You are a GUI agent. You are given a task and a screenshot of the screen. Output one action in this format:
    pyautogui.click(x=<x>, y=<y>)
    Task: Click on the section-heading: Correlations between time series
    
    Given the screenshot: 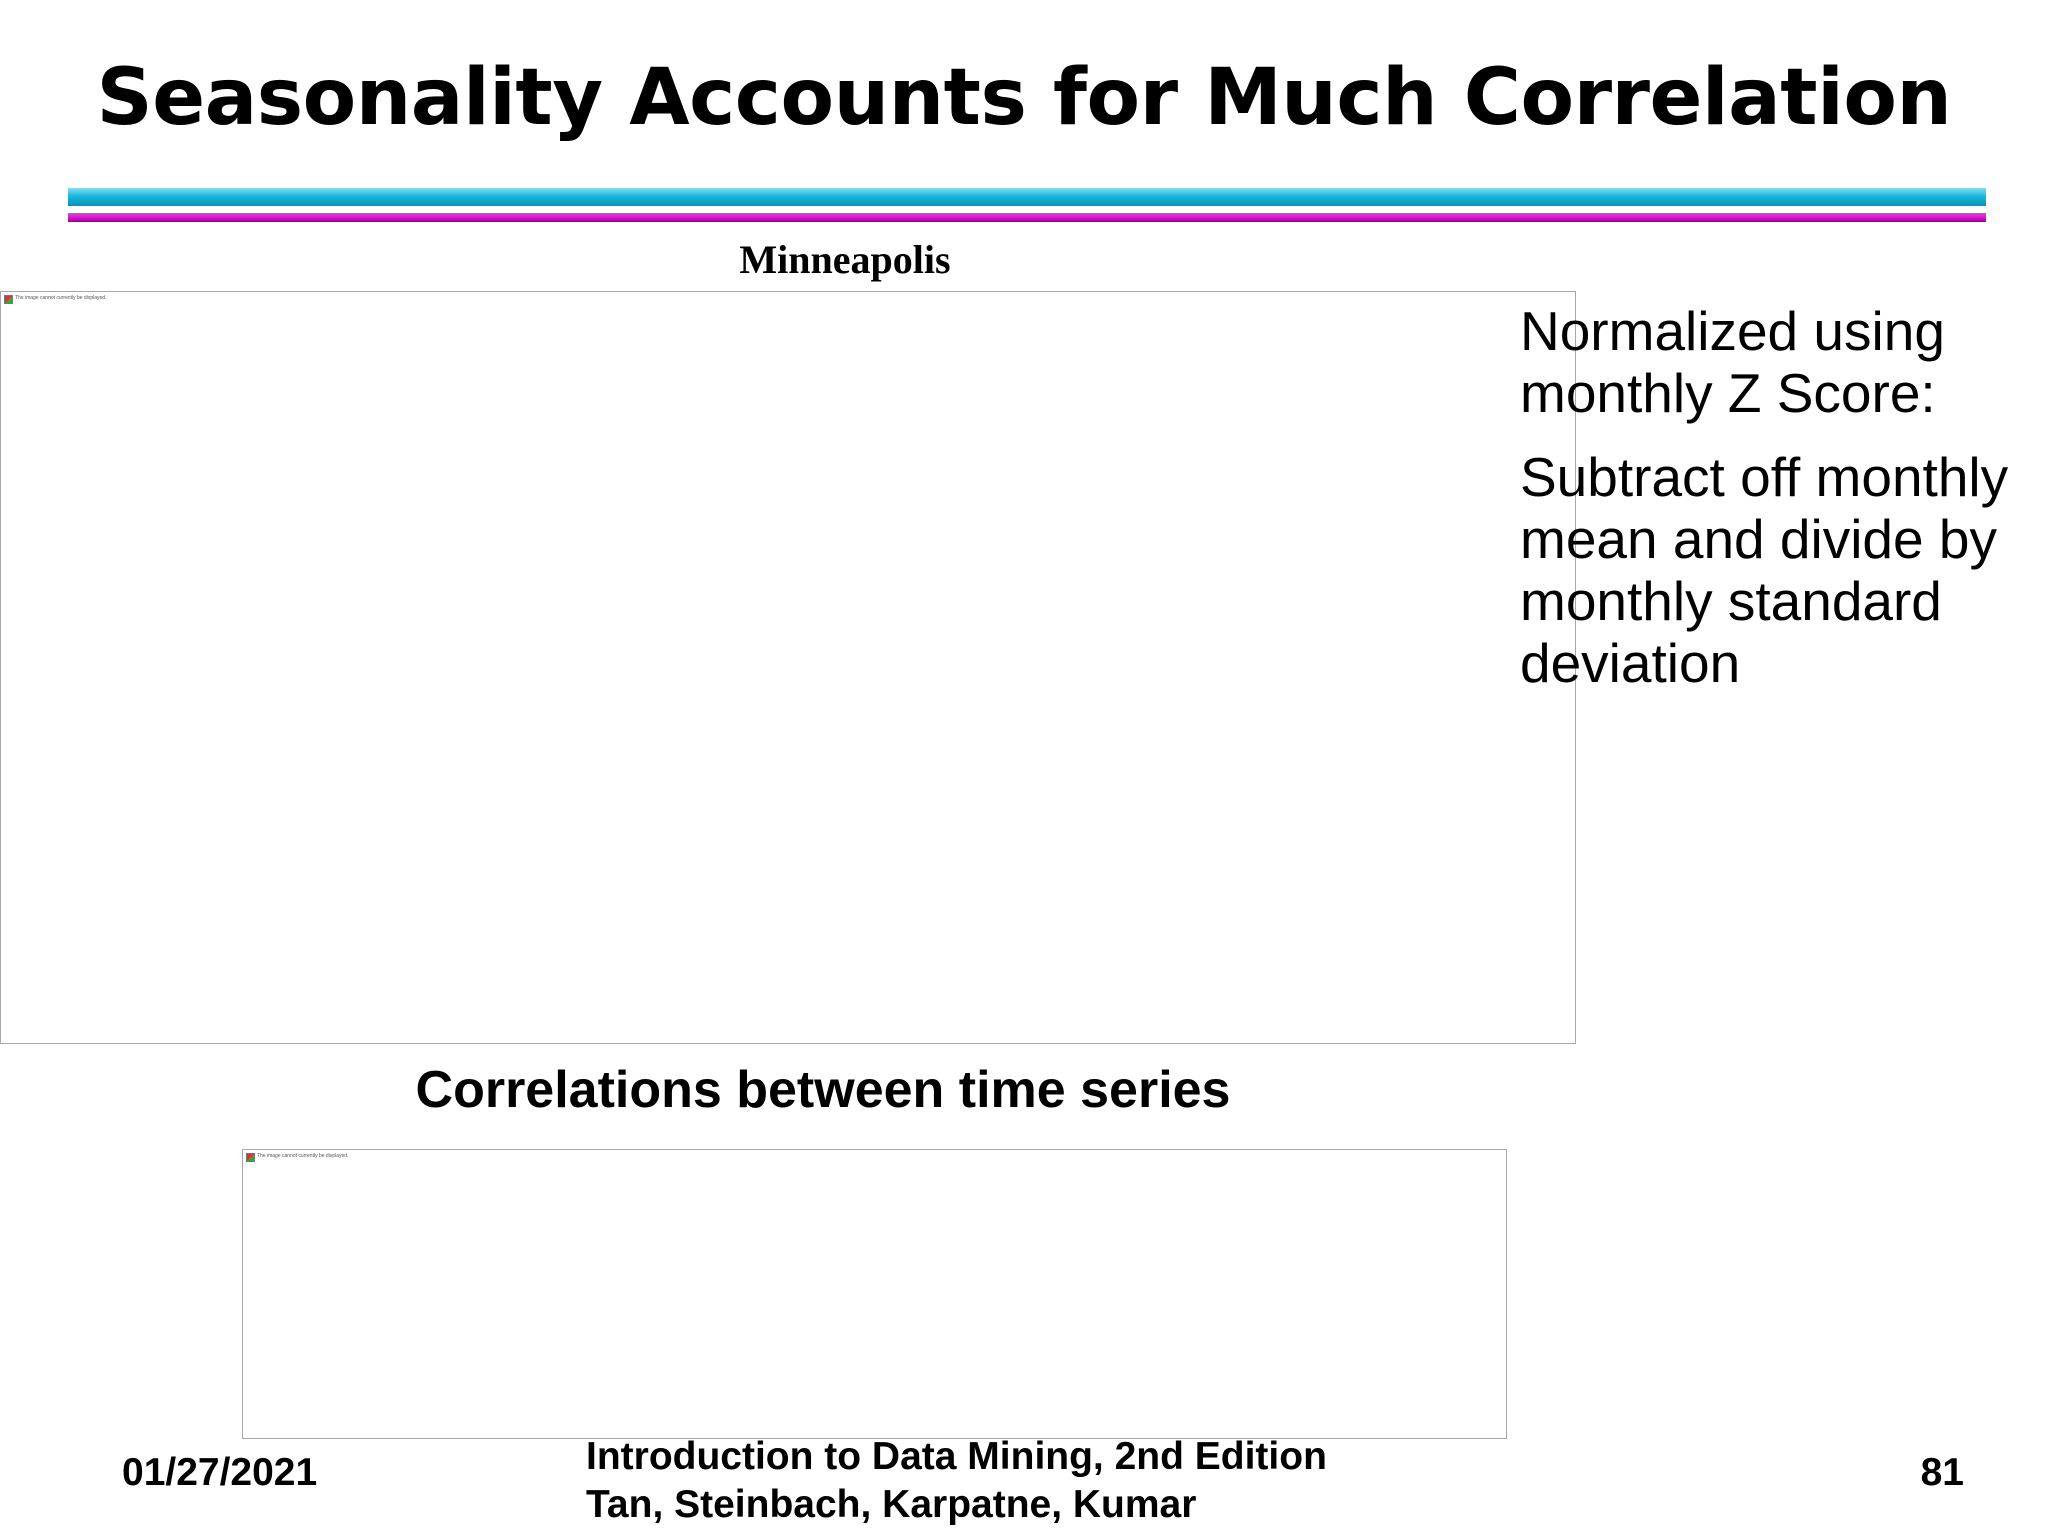 What is the action you would take?
    pyautogui.click(x=823, y=1090)
    